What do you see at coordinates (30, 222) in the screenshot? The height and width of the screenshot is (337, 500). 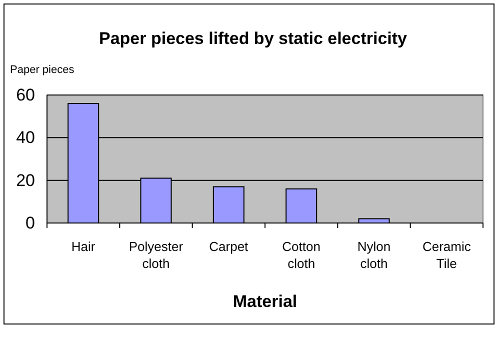 I see `y-tick-label: 0` at bounding box center [30, 222].